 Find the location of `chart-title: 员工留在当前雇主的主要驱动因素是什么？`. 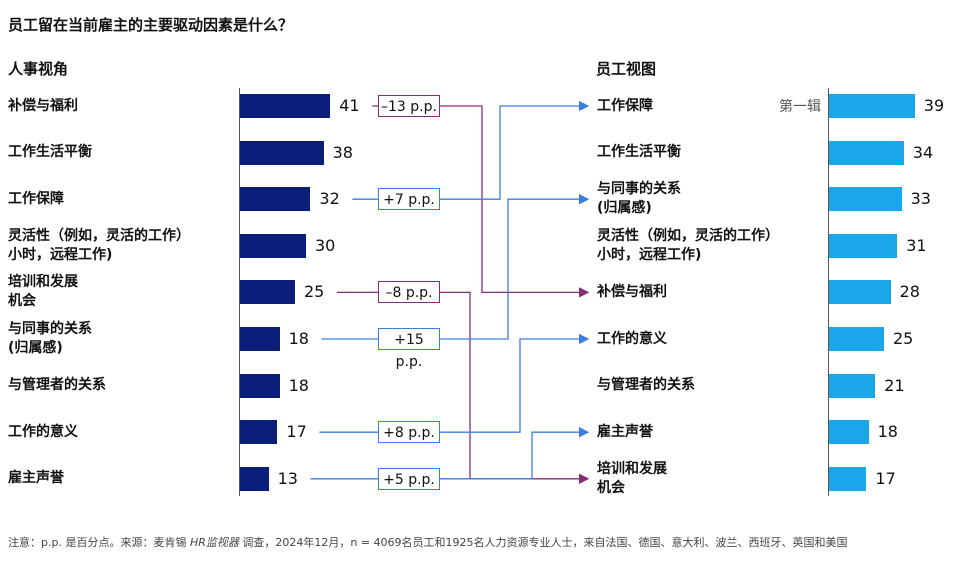

chart-title: 员工留在当前雇主的主要驱动因素是什么？ is located at coordinates (151, 25).